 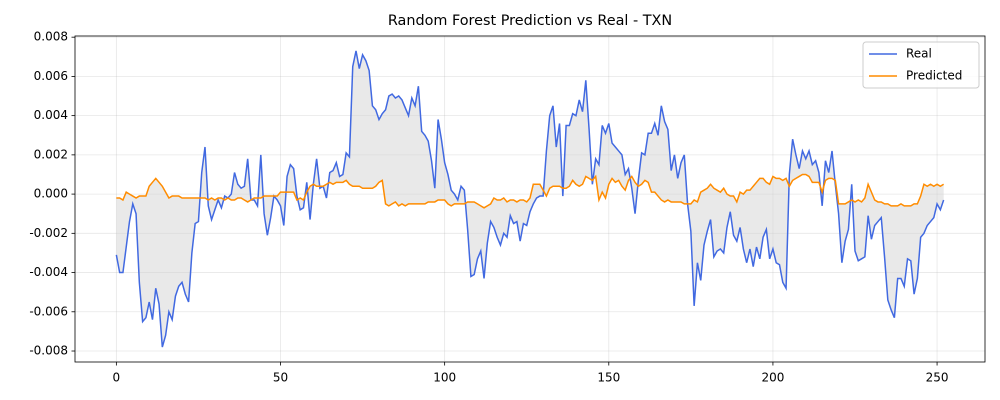 I want to click on y-tick-label: -0.008, so click(x=48, y=351).